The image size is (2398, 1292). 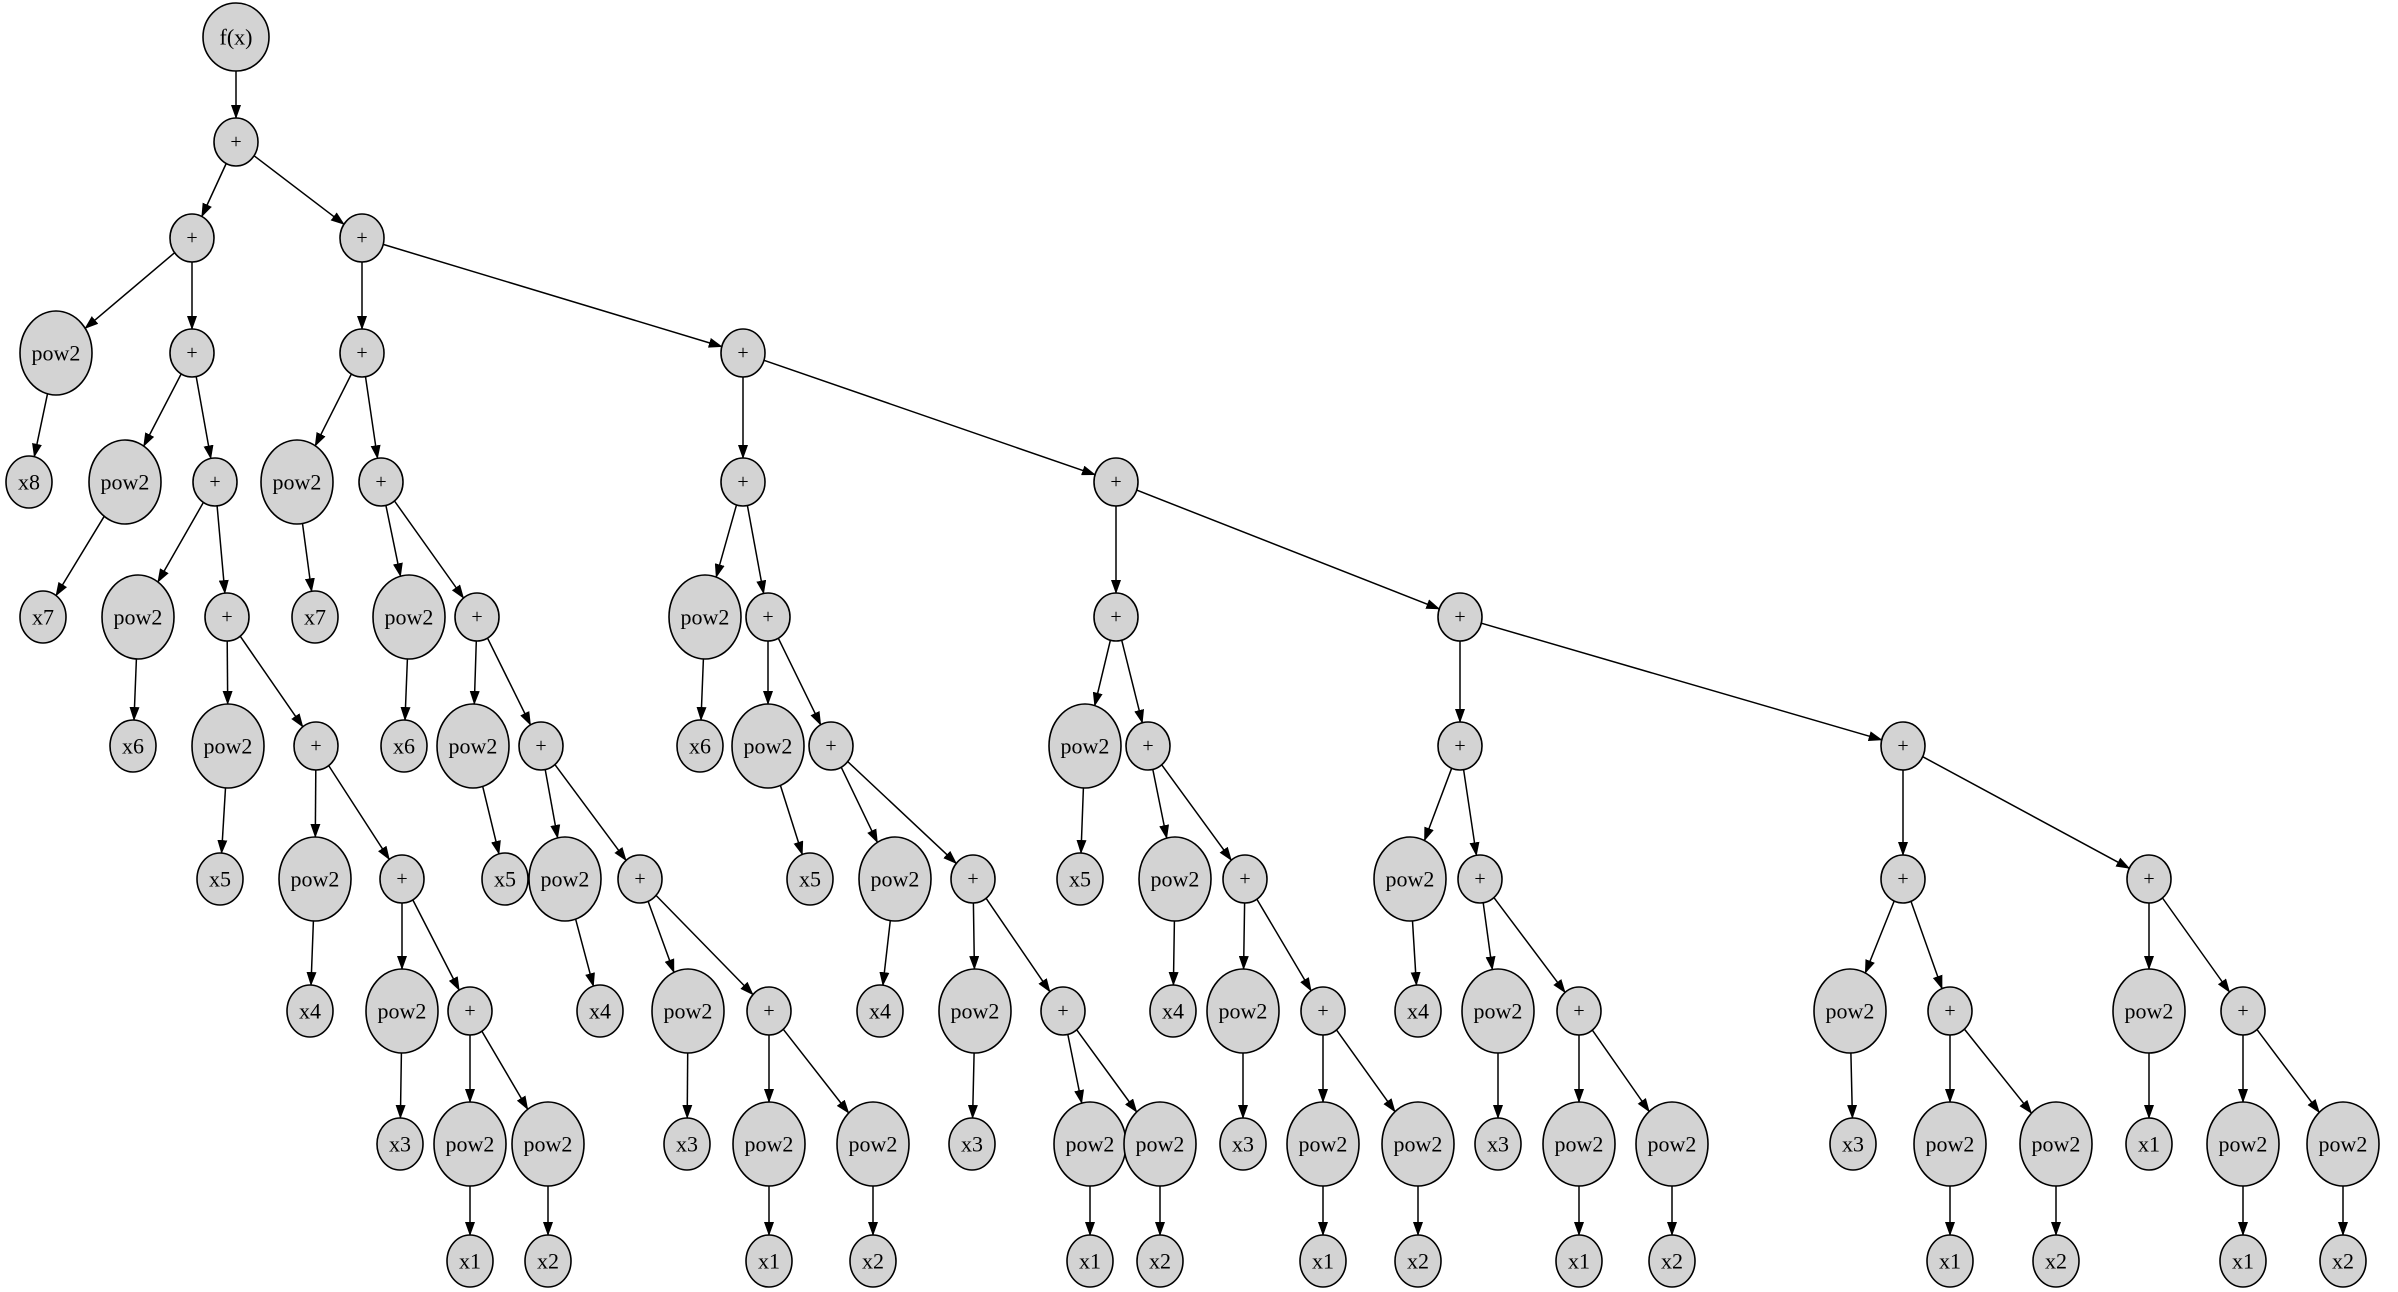 I want to click on node-label: x3, so click(x=687, y=1144).